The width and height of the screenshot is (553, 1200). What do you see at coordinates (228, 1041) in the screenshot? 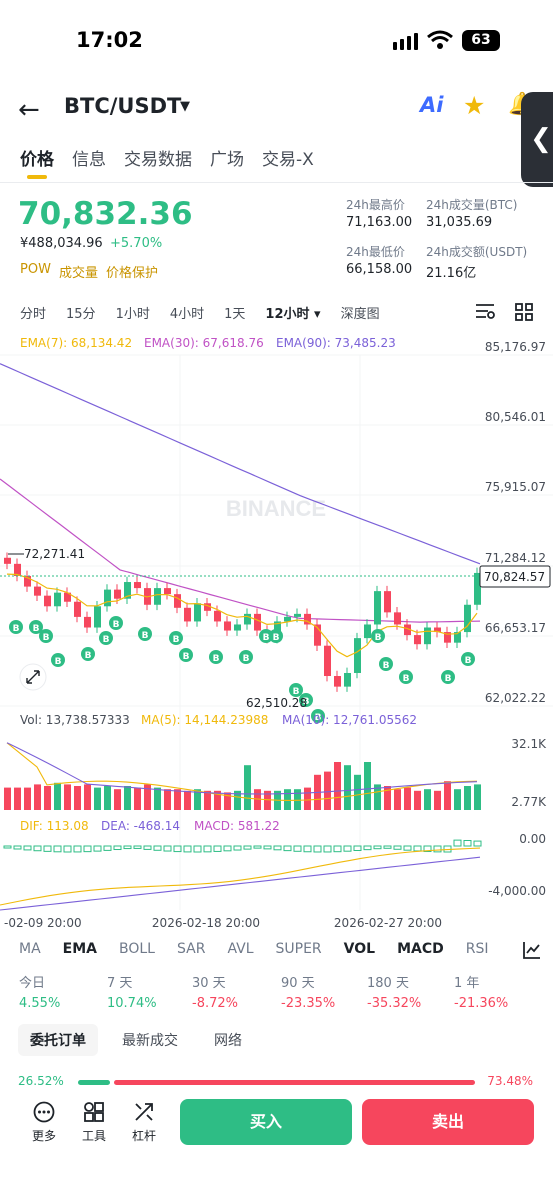
I see `tab-network: 网络` at bounding box center [228, 1041].